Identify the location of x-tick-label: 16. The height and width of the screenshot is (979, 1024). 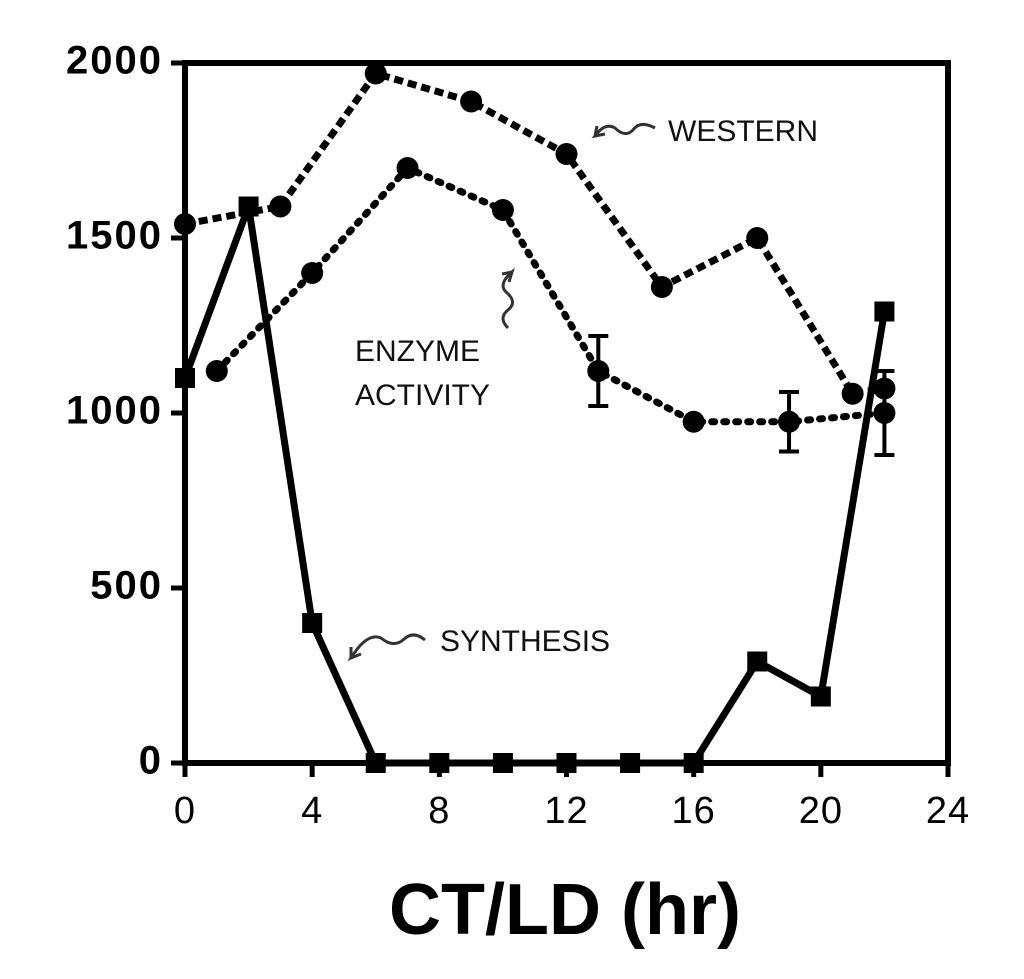
(694, 811).